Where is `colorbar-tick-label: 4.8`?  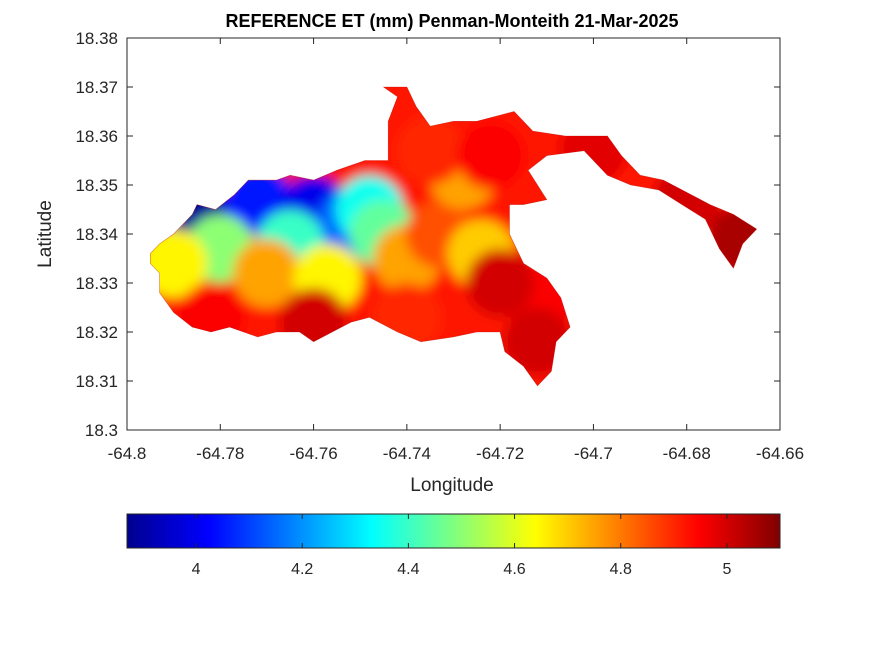
colorbar-tick-label: 4.8 is located at coordinates (621, 569).